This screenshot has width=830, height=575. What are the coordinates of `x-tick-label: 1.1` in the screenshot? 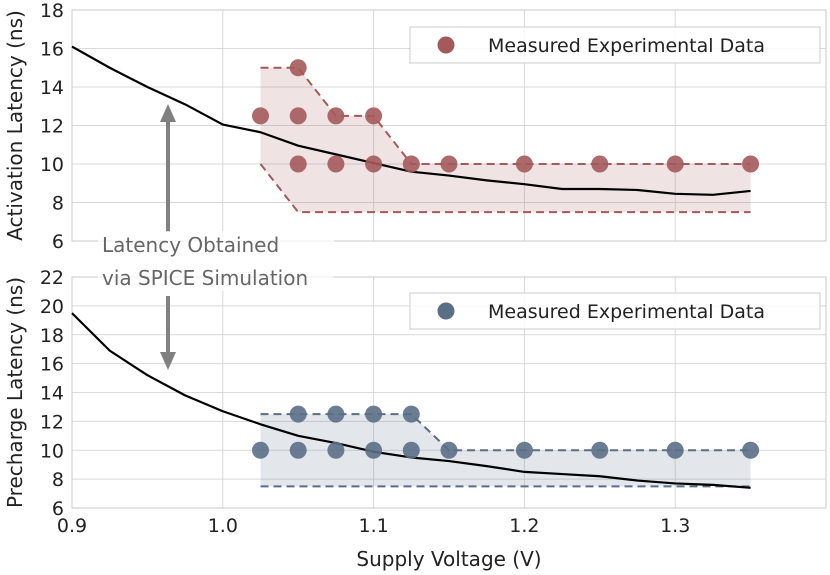 It's located at (373, 526).